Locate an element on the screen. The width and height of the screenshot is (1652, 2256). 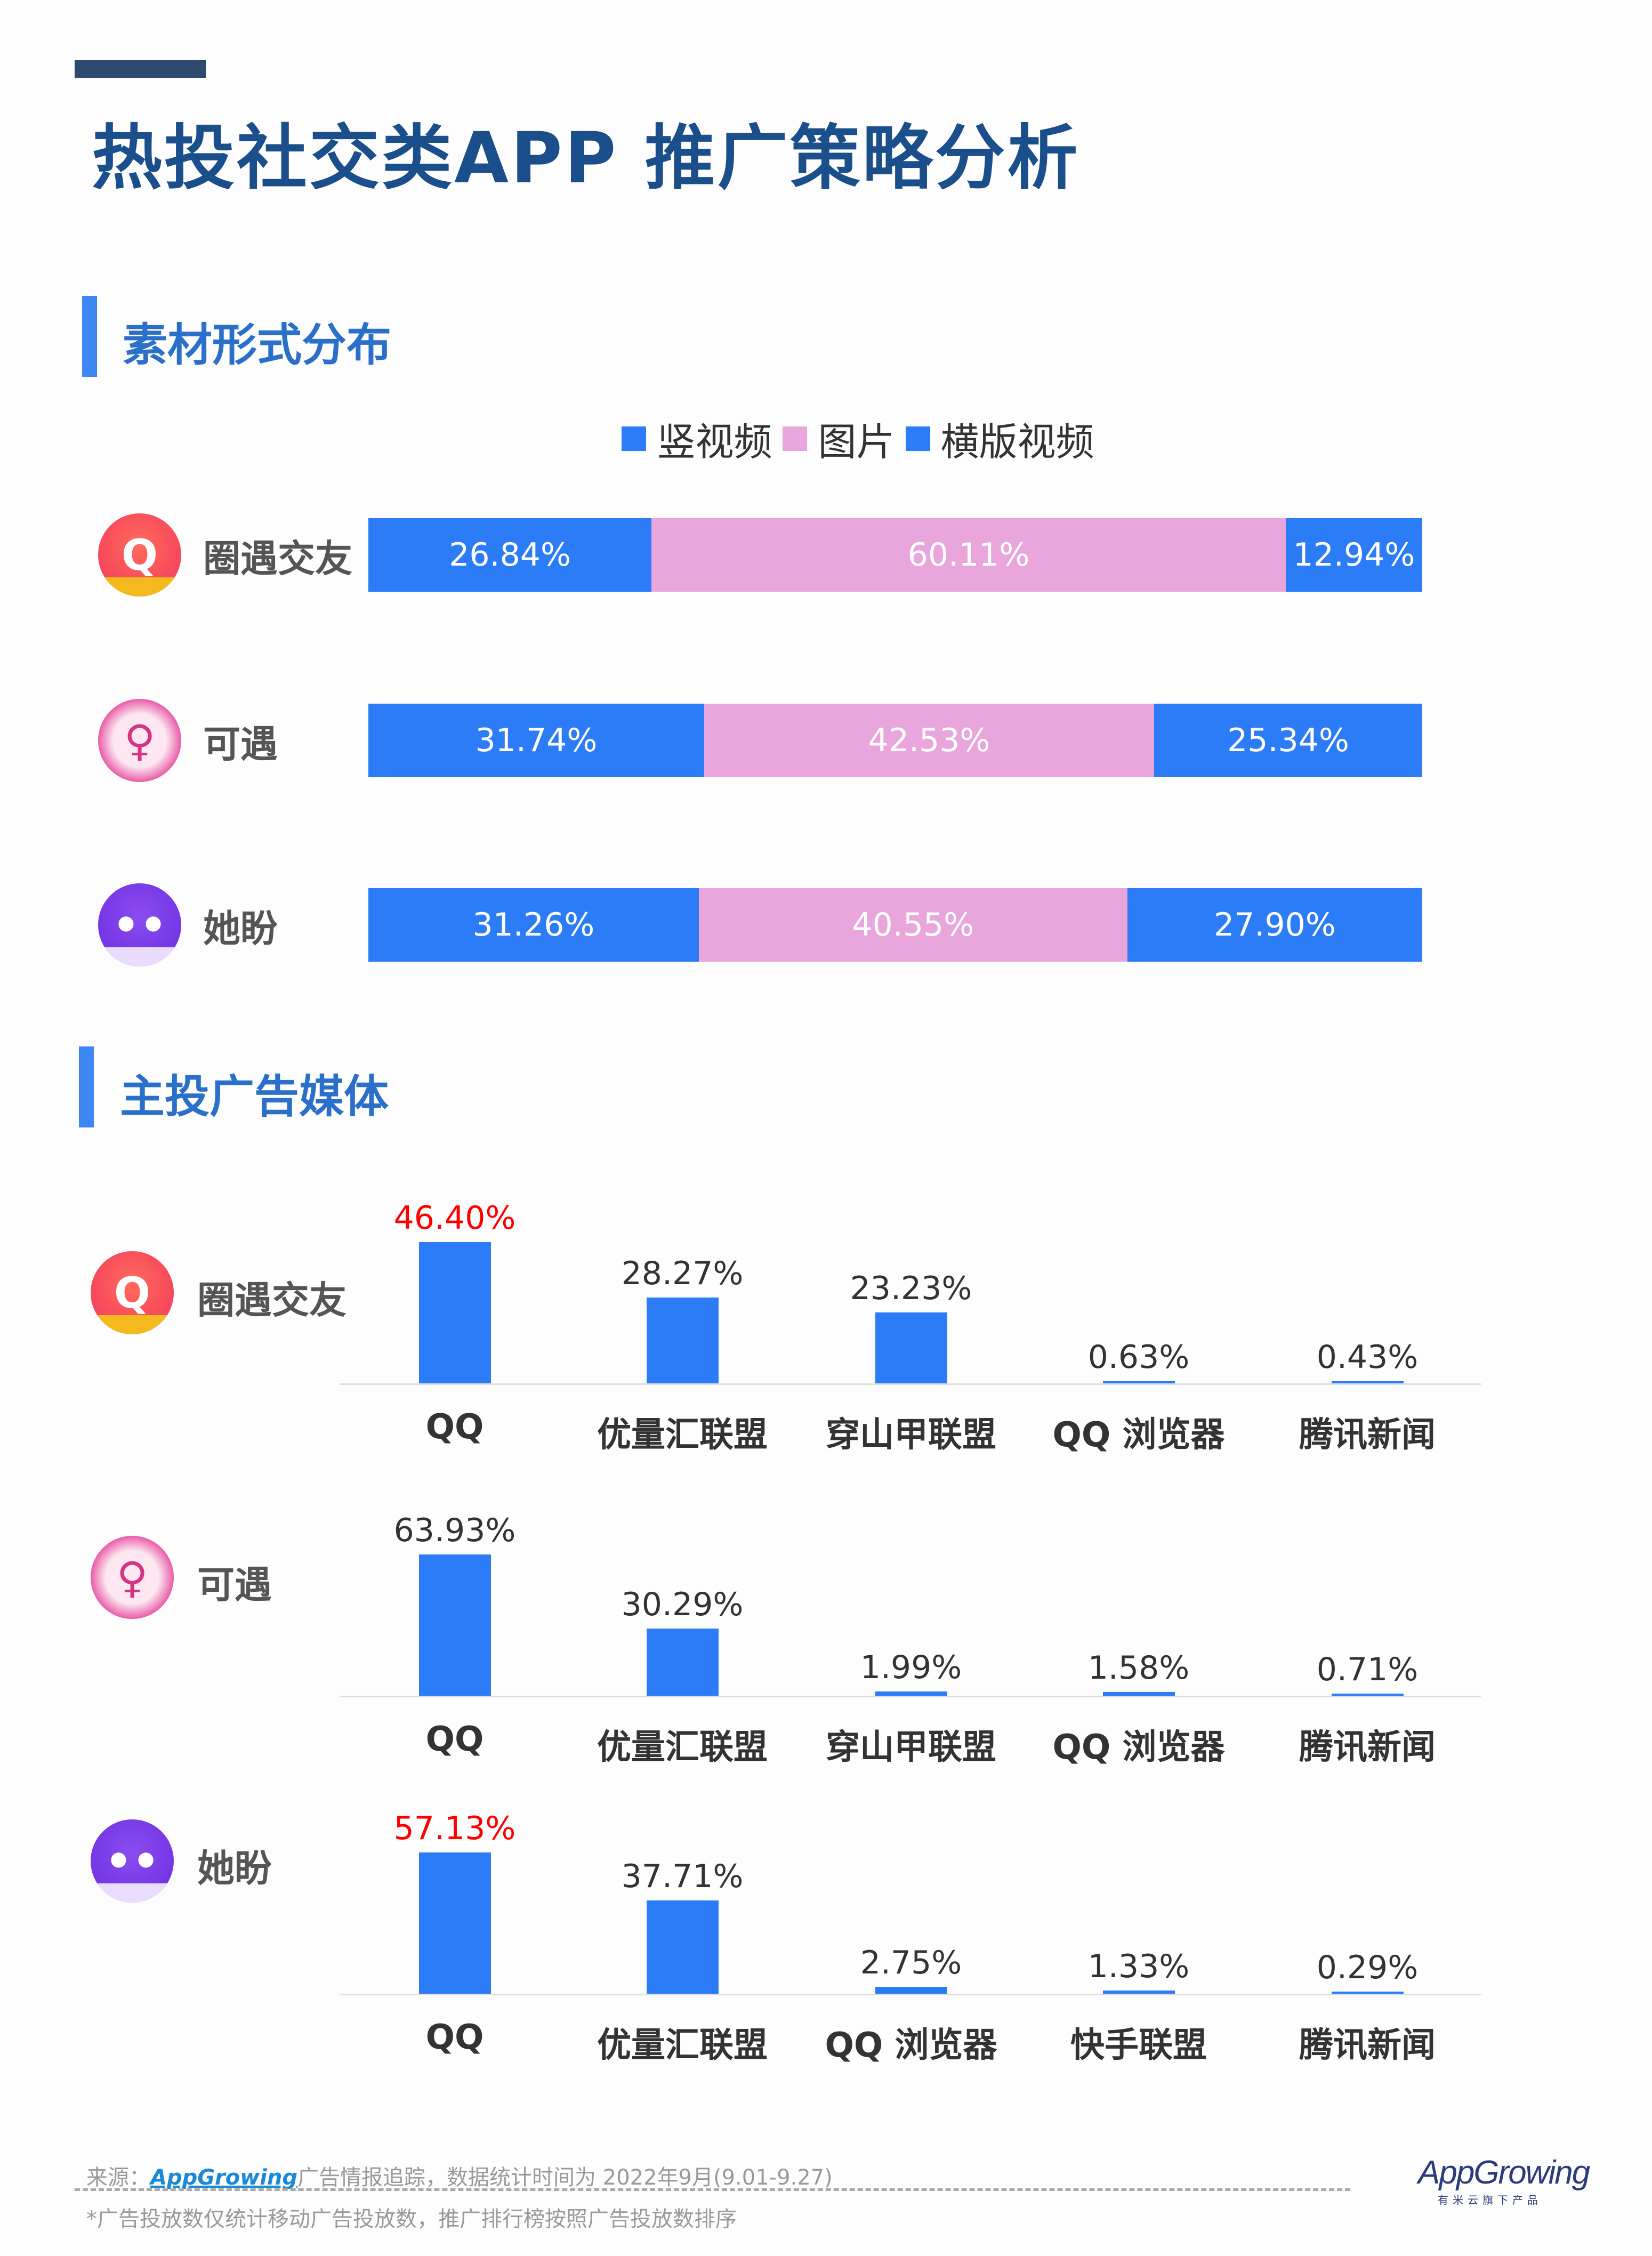
value-label: 37.71% is located at coordinates (682, 1877).